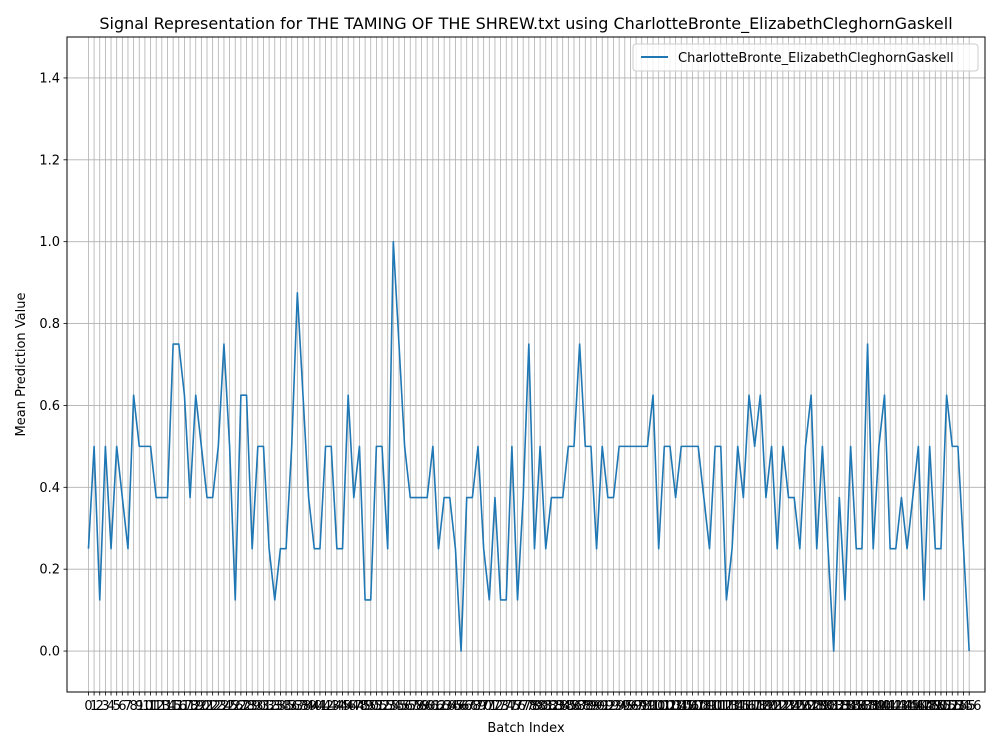 The height and width of the screenshot is (755, 1000). I want to click on x-tick-label: 16, so click(179, 706).